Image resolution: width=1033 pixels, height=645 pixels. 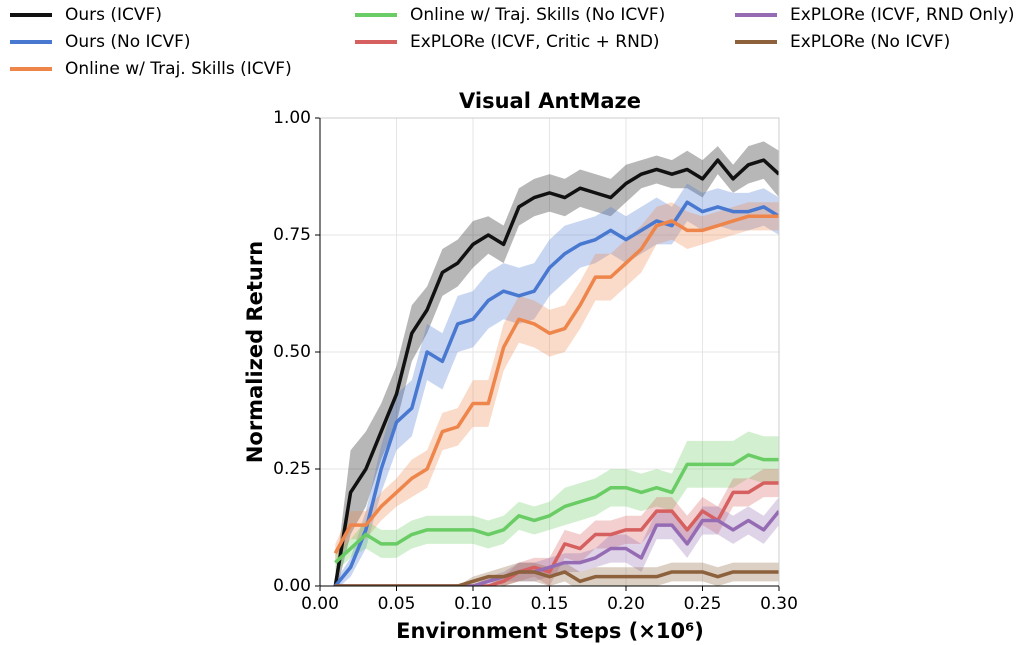 I want to click on legend-label: Online w/ Traj. Skills (No ICVF), so click(x=537, y=15).